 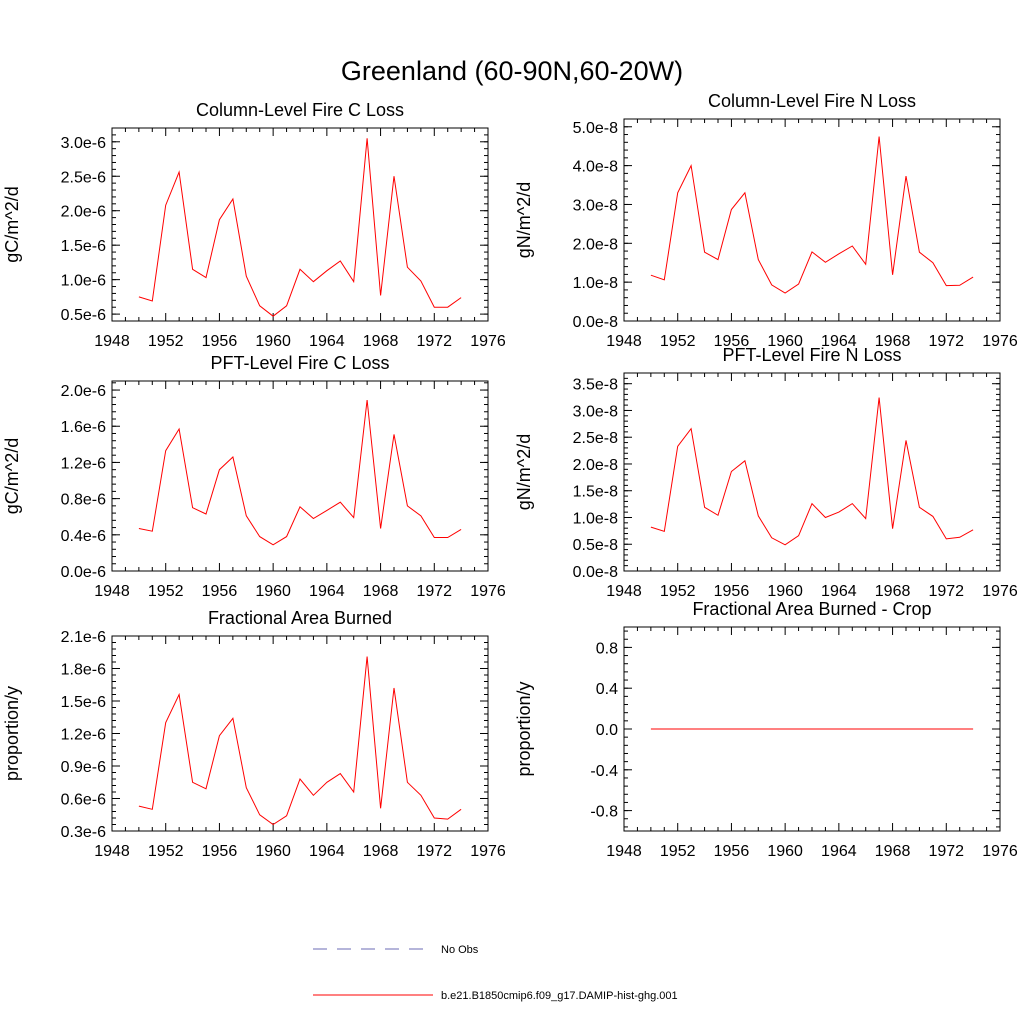 I want to click on y-tick-label: 2.5e-6, so click(x=83, y=177).